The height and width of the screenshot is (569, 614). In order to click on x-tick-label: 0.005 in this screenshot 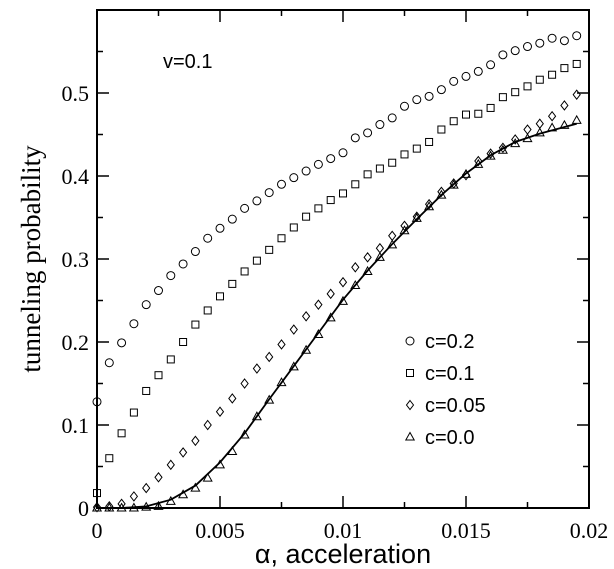, I will do `click(220, 530)`.